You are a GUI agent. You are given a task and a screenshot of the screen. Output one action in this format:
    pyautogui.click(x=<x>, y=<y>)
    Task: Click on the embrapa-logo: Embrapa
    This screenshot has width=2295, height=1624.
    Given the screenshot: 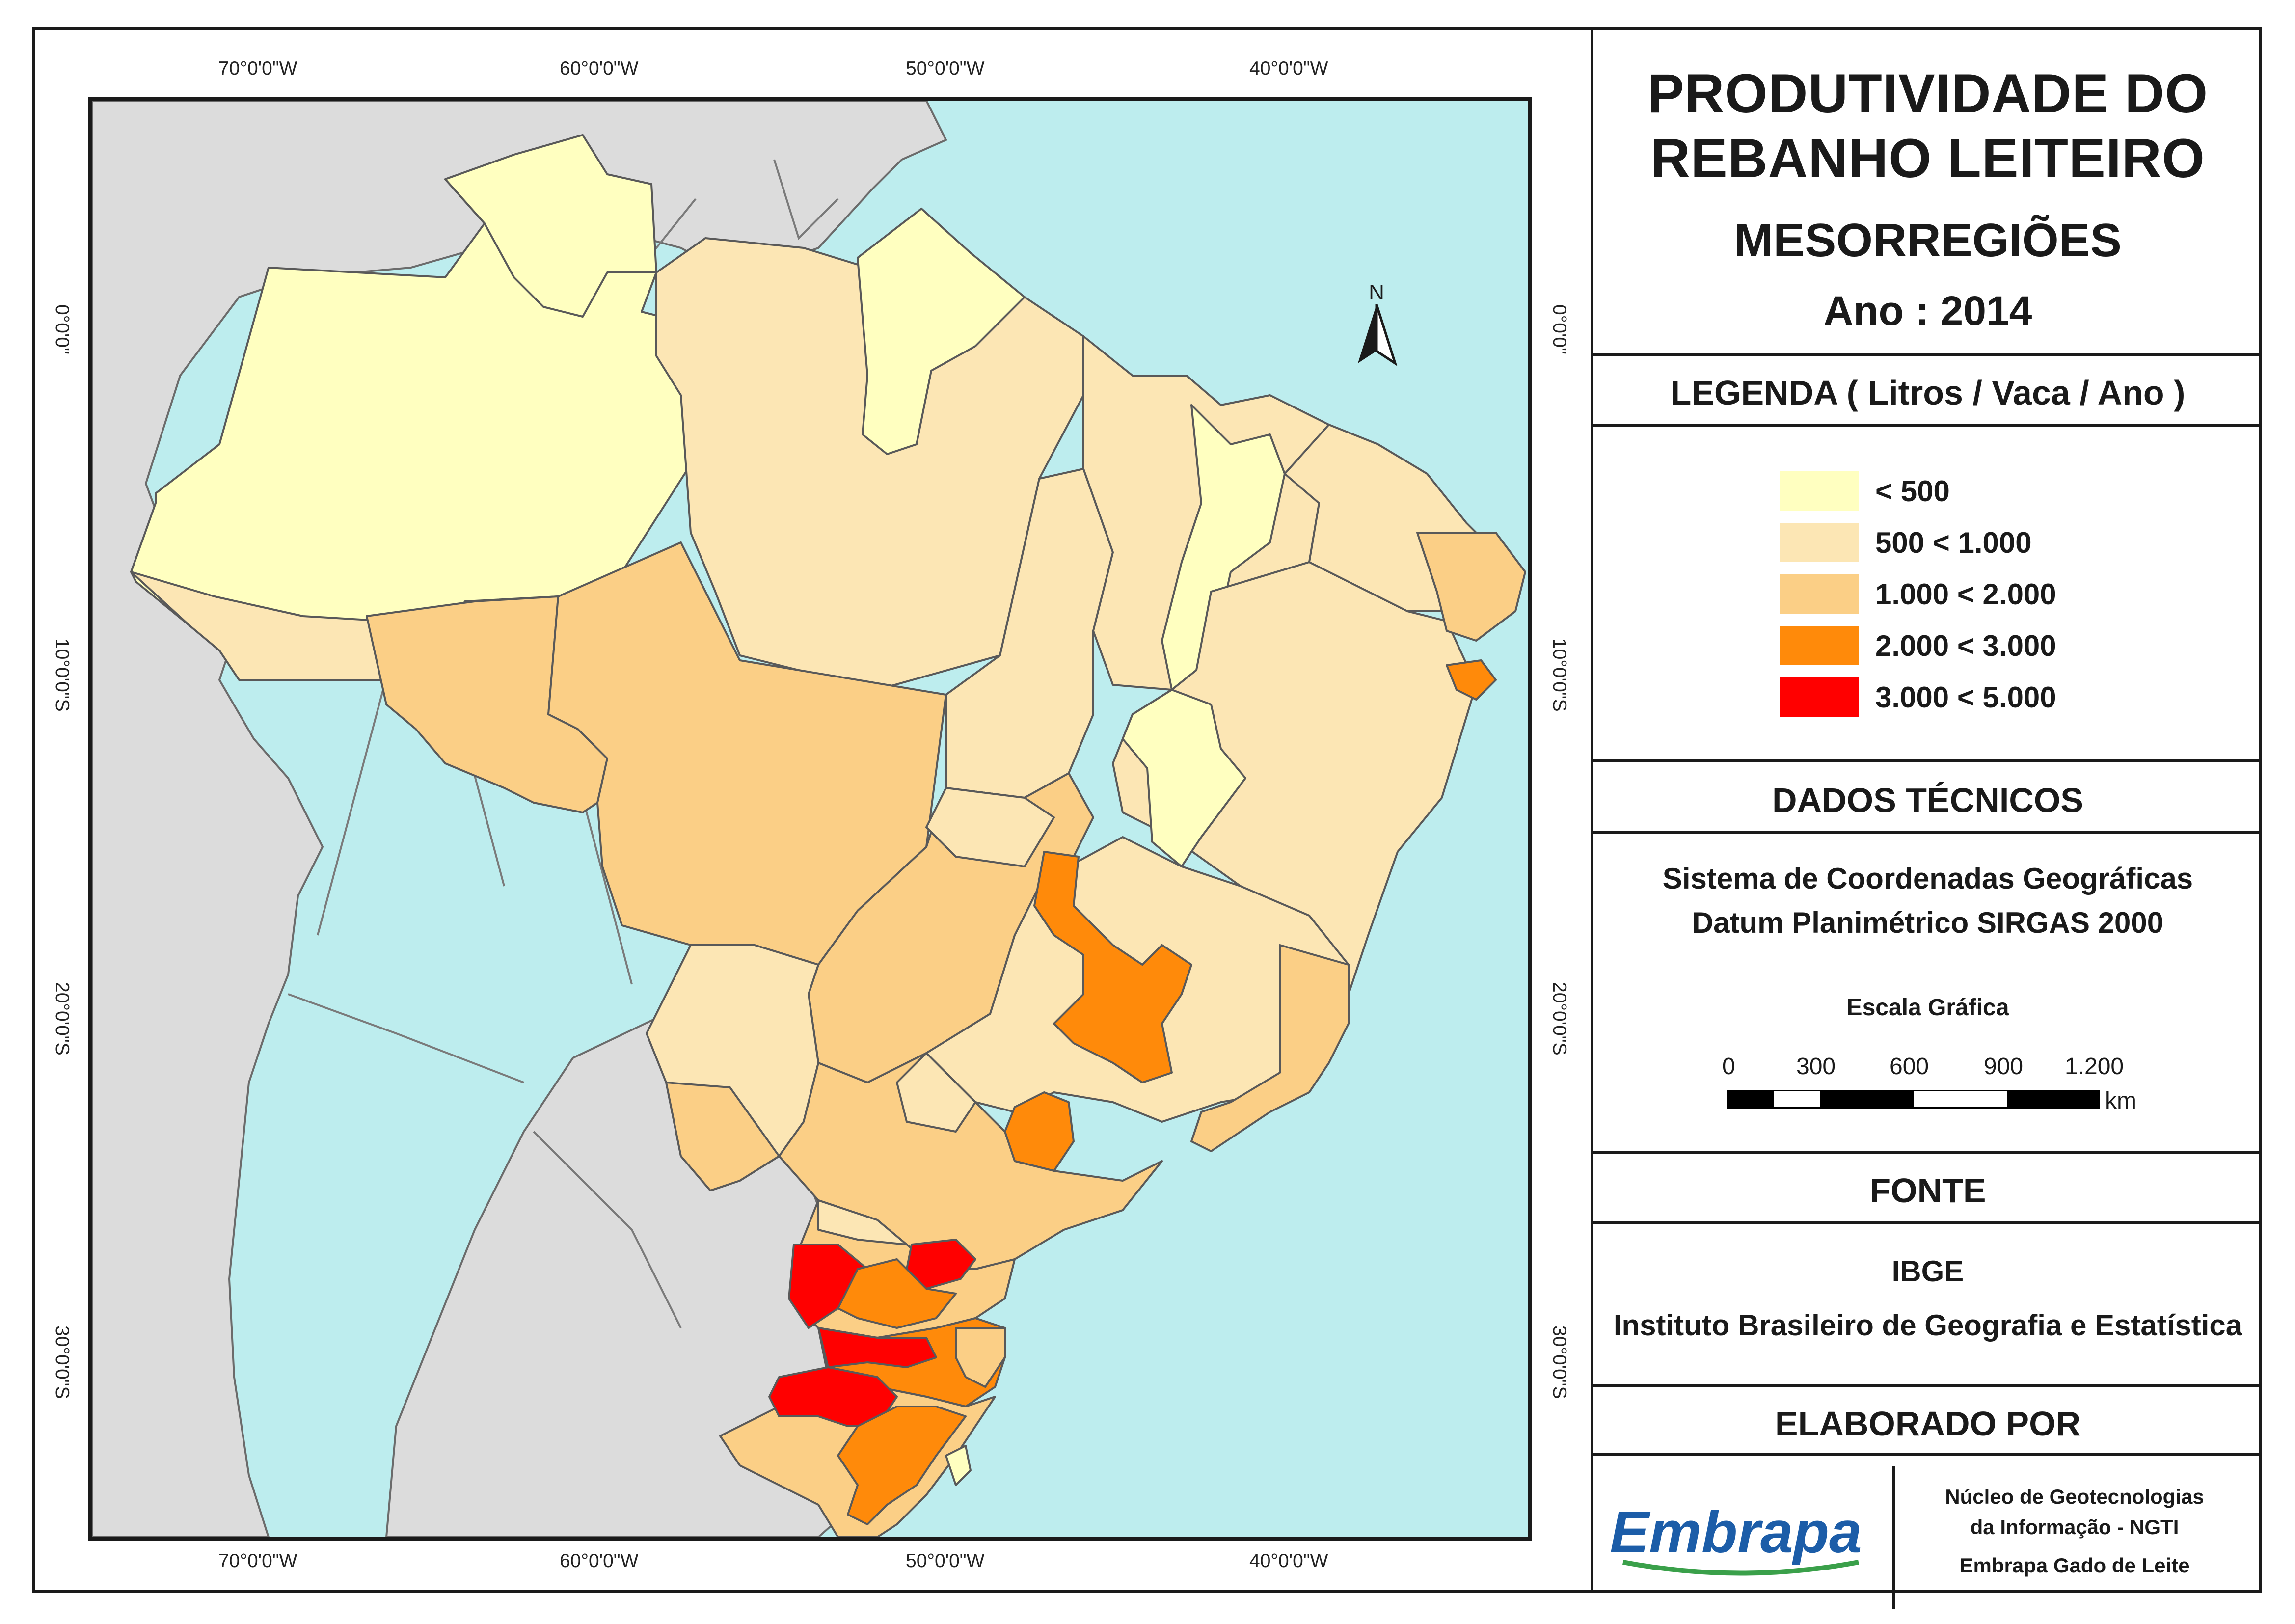 What is the action you would take?
    pyautogui.click(x=1749, y=1537)
    